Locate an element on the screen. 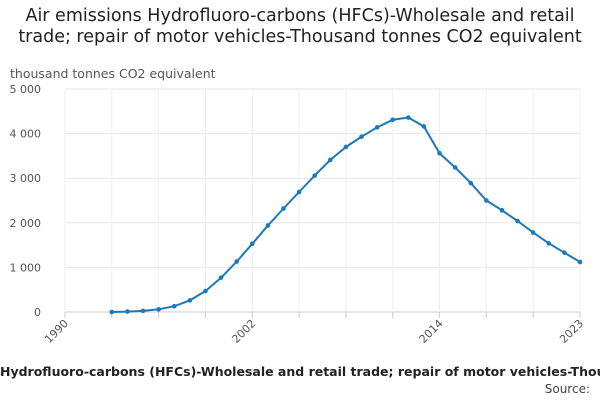 The height and width of the screenshot is (400, 600). y-tick-label: 1 000 is located at coordinates (26, 267).